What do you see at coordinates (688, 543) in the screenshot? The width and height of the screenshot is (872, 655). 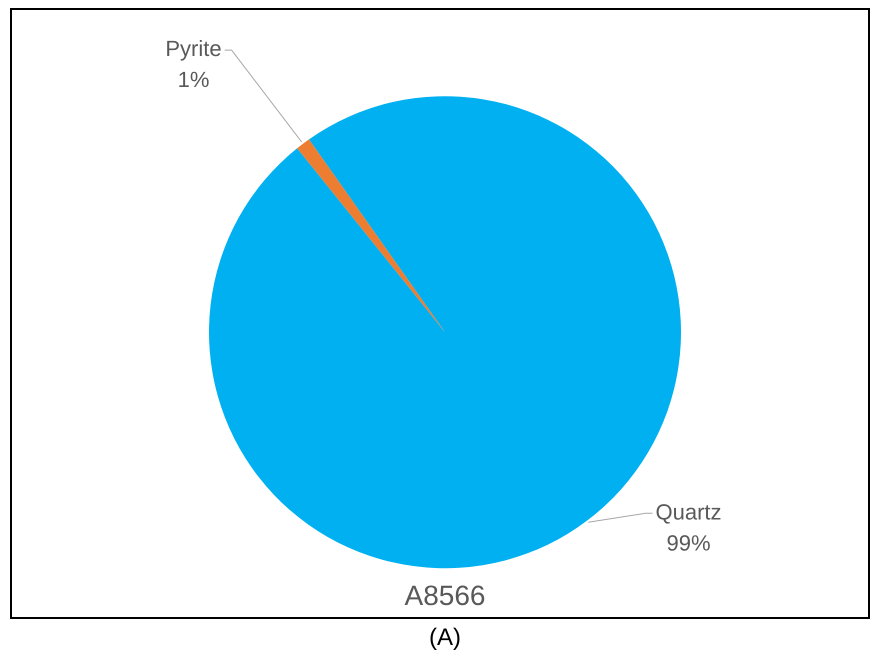 I see `data-label: 99%` at bounding box center [688, 543].